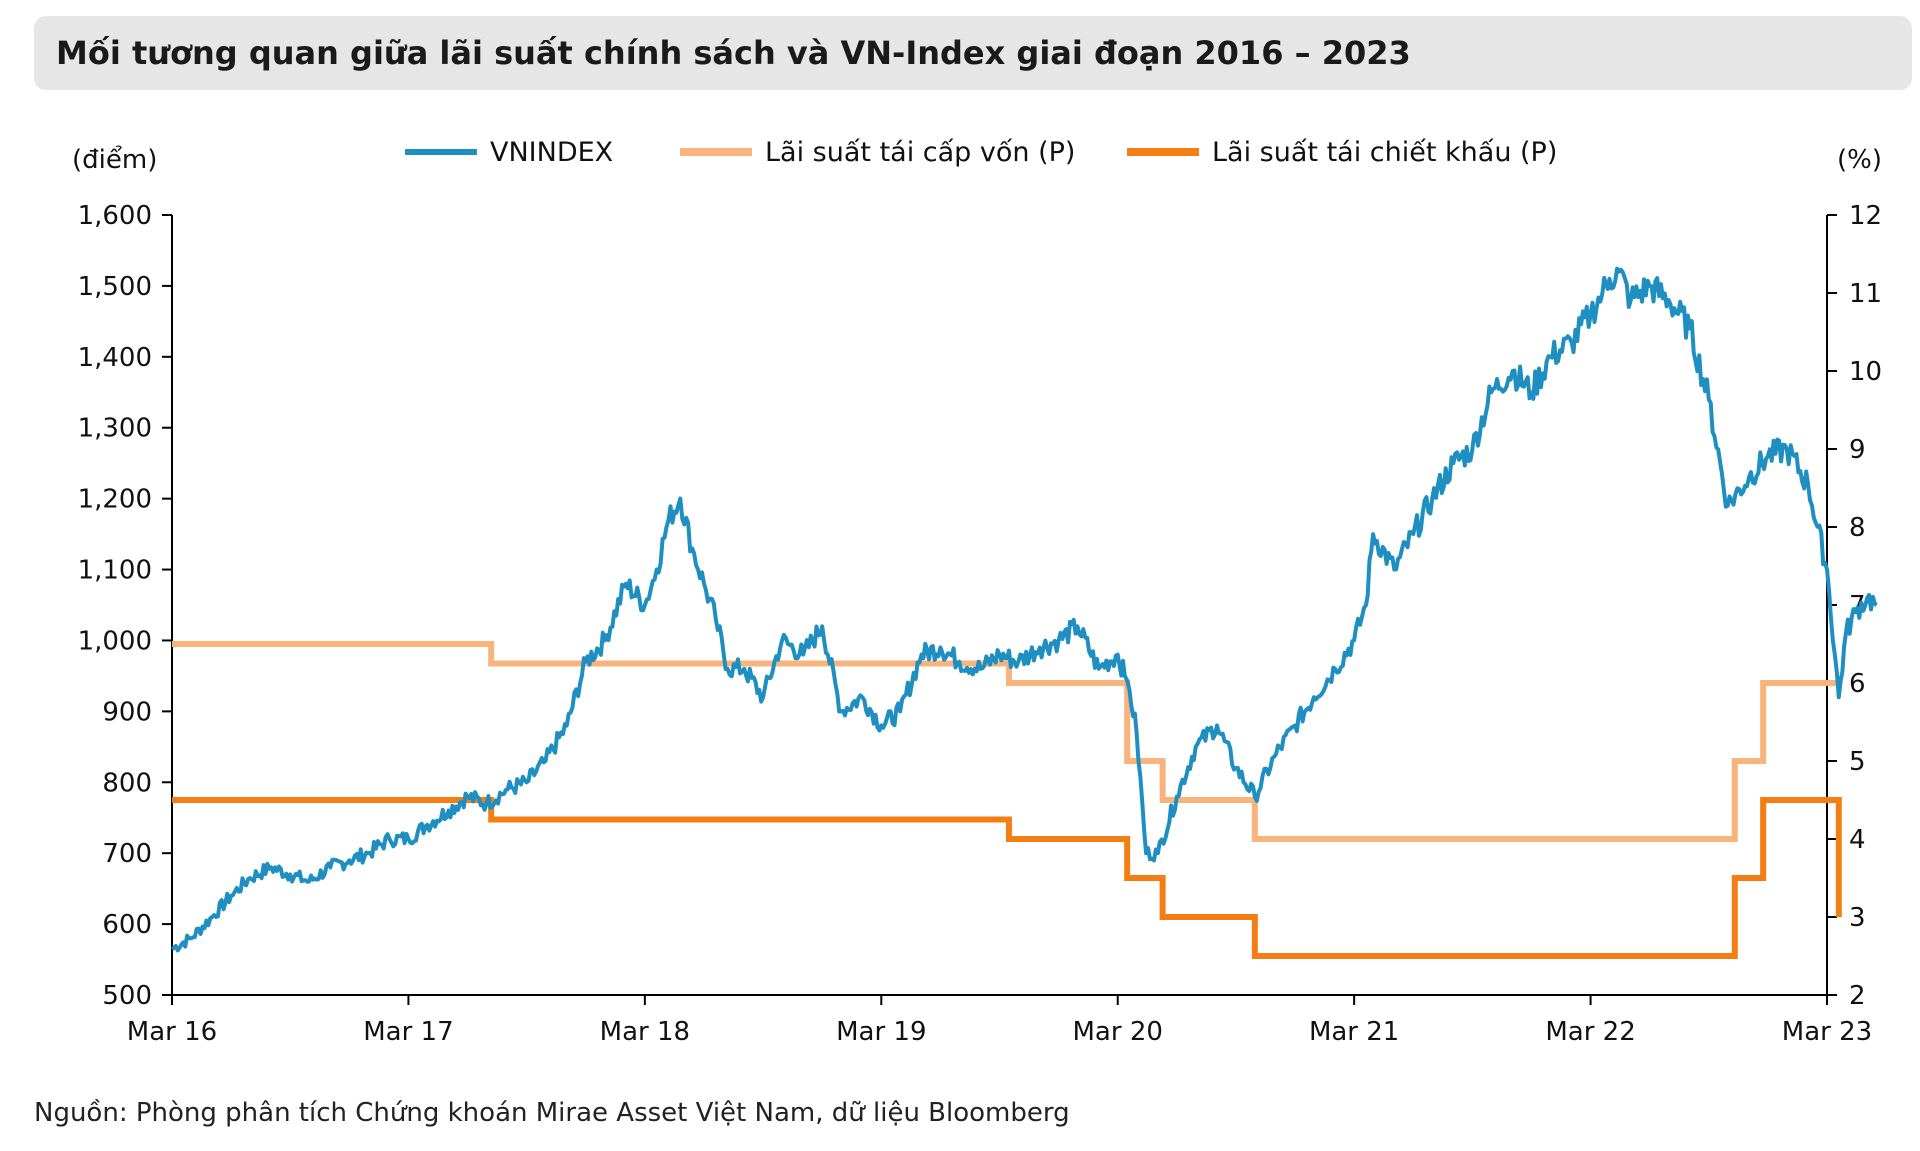 Image resolution: width=1920 pixels, height=1151 pixels. What do you see at coordinates (115, 571) in the screenshot?
I see `y-left-tick-label: 1,100` at bounding box center [115, 571].